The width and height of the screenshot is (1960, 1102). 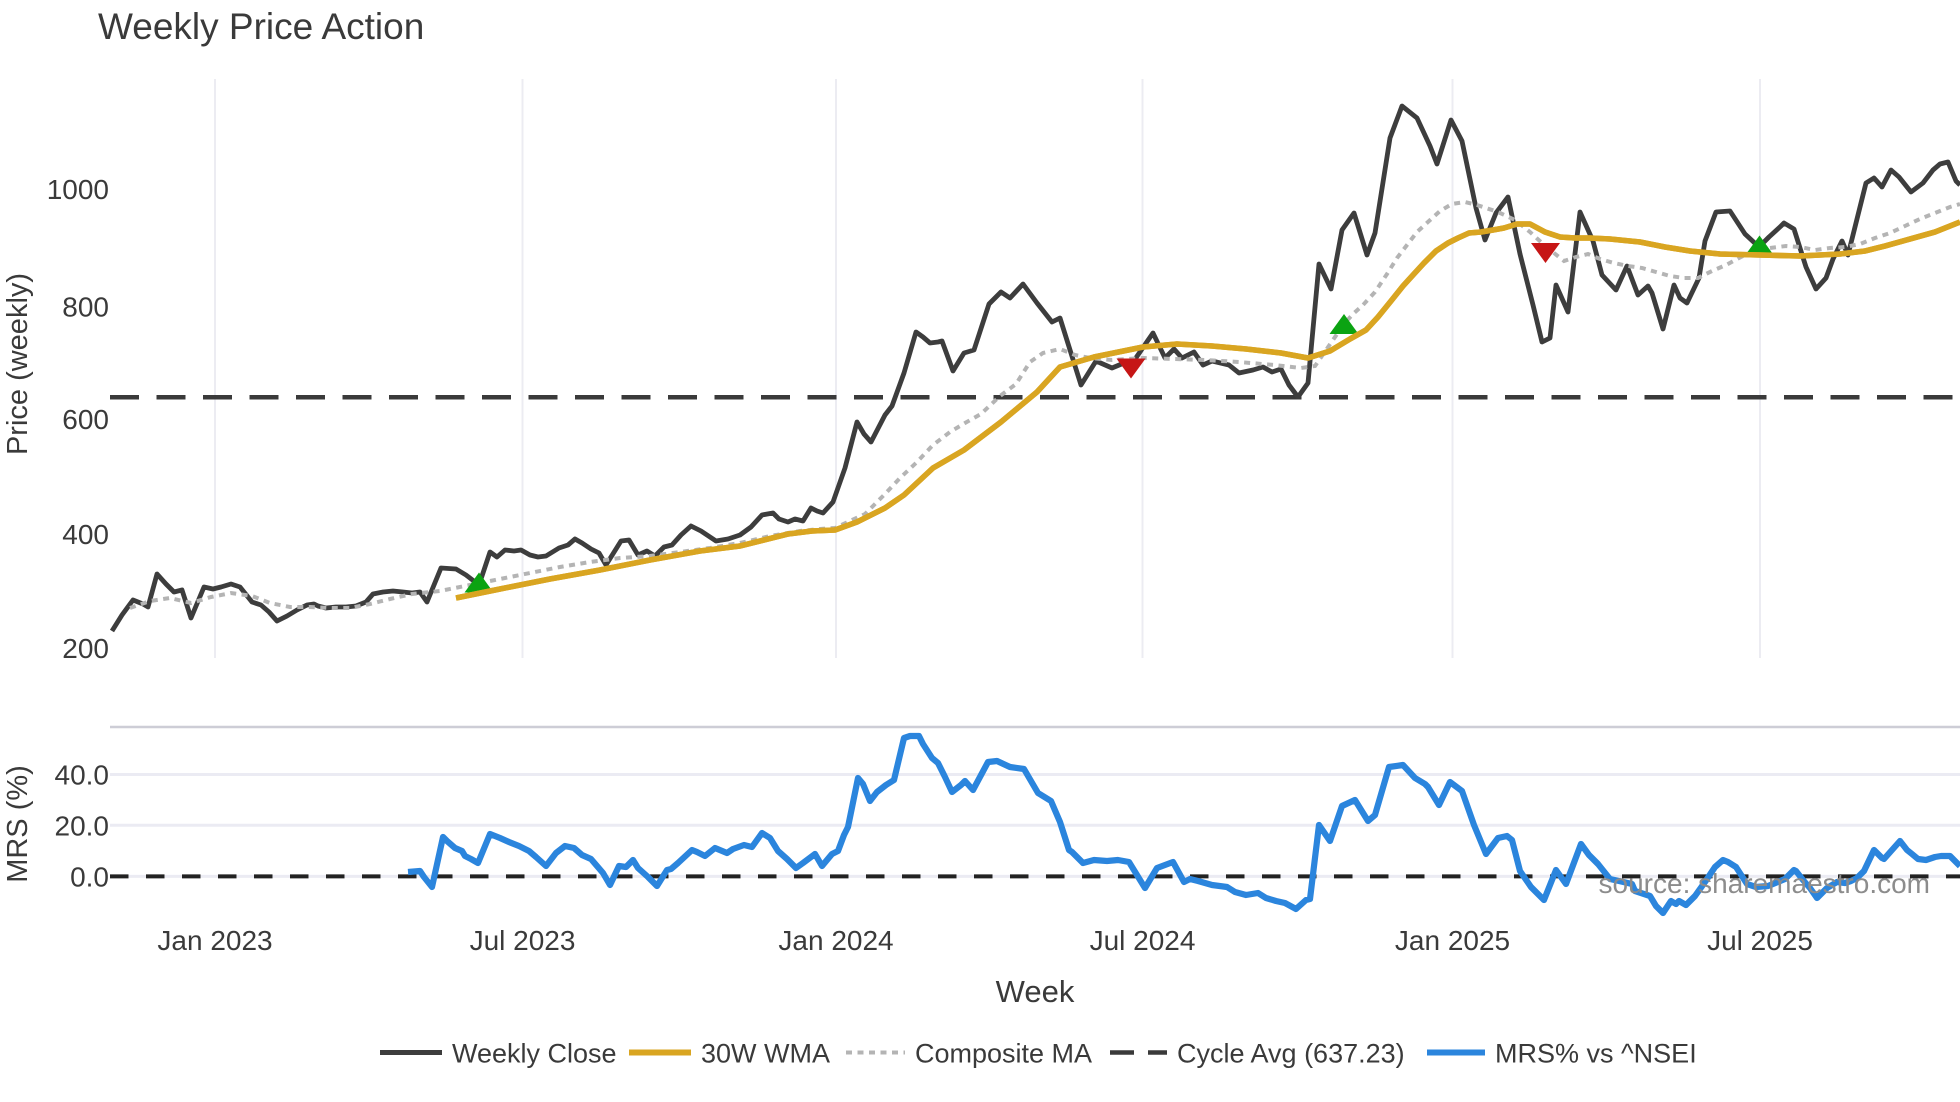 What do you see at coordinates (523, 940) in the screenshot?
I see `svg-text: Jul 2023` at bounding box center [523, 940].